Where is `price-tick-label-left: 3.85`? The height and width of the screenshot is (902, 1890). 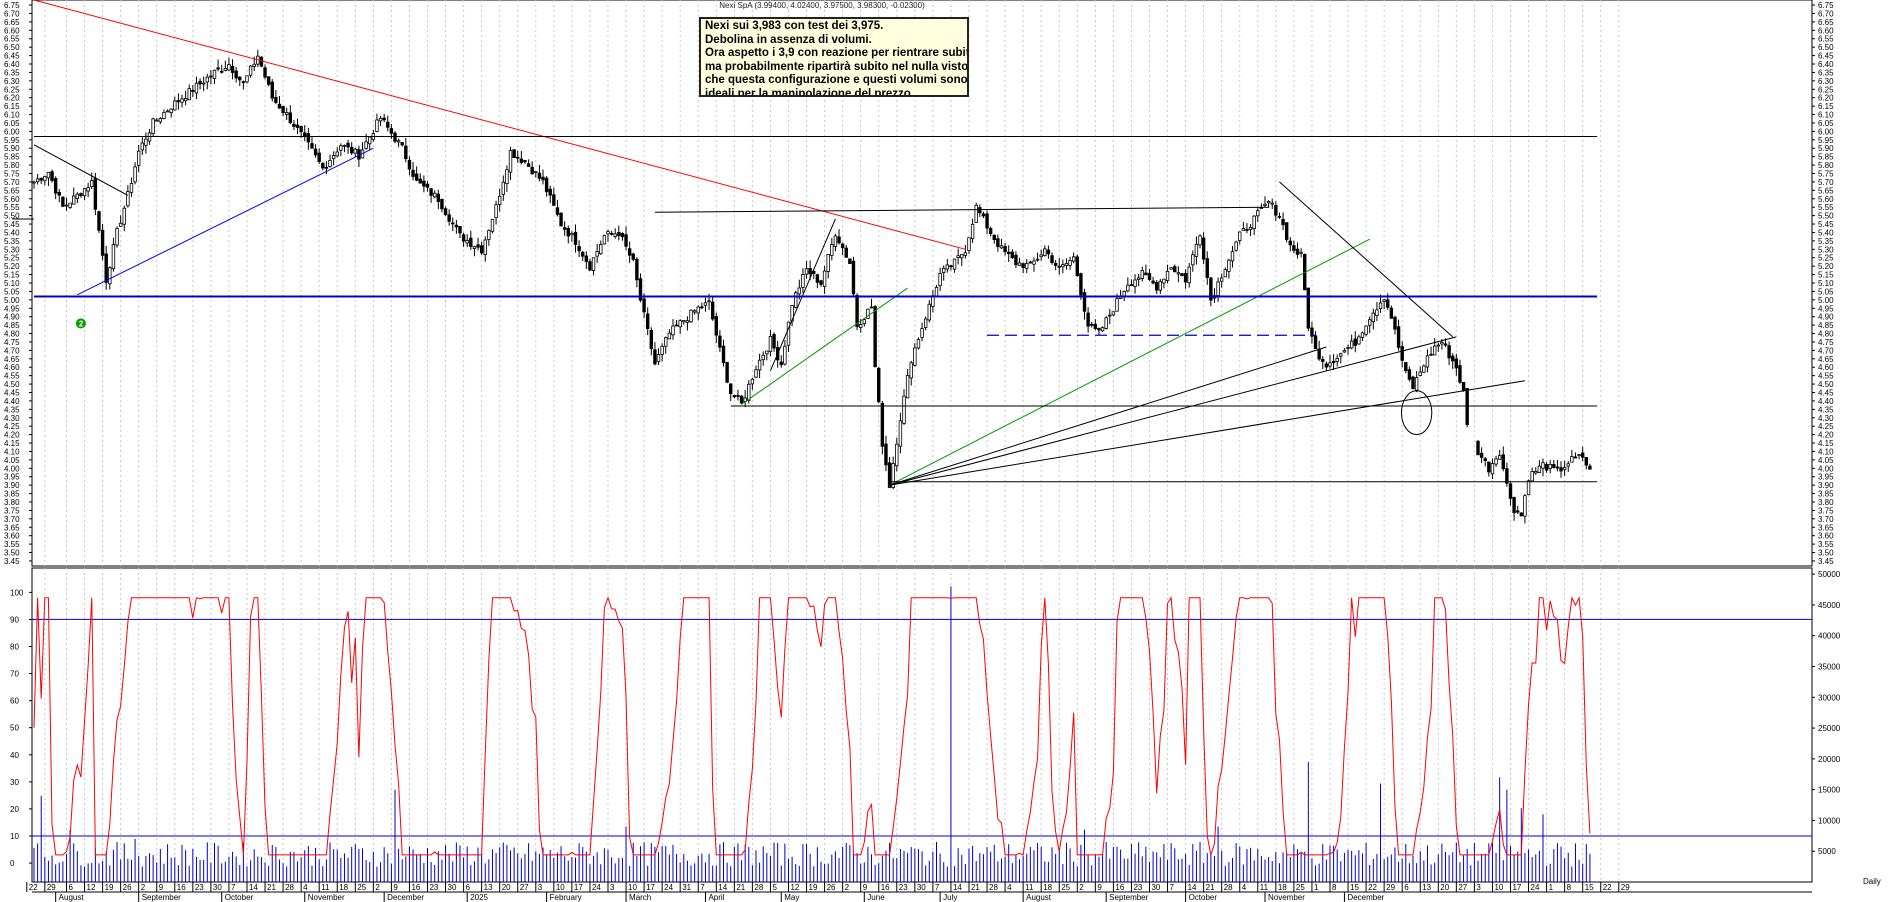
price-tick-label-left: 3.85 is located at coordinates (12, 494).